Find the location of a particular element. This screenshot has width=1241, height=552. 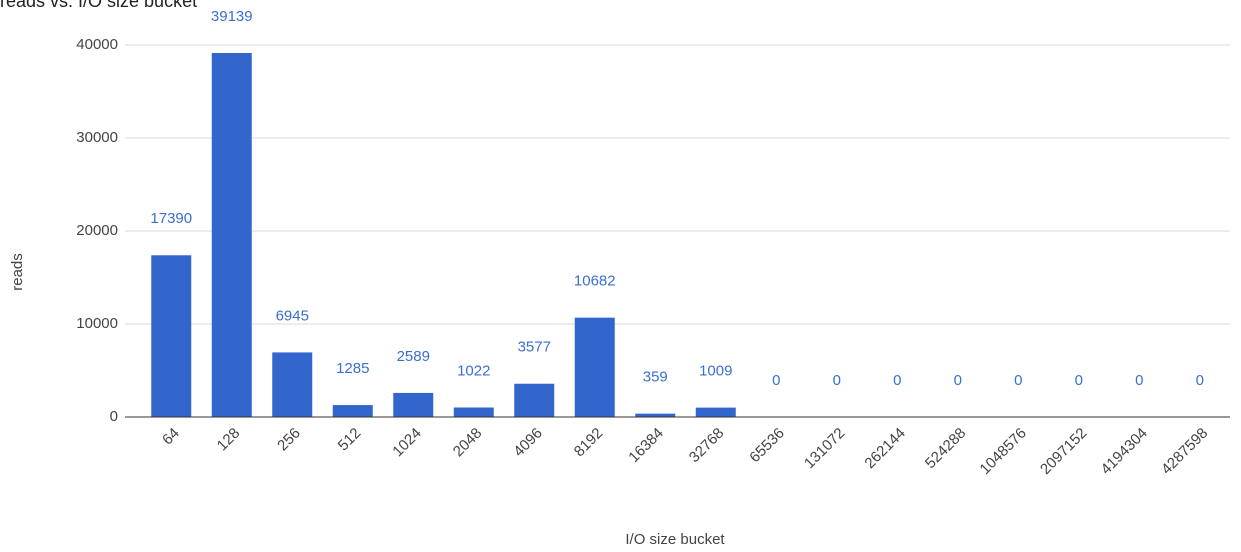

x-tick-label: 65536 is located at coordinates (767, 446).